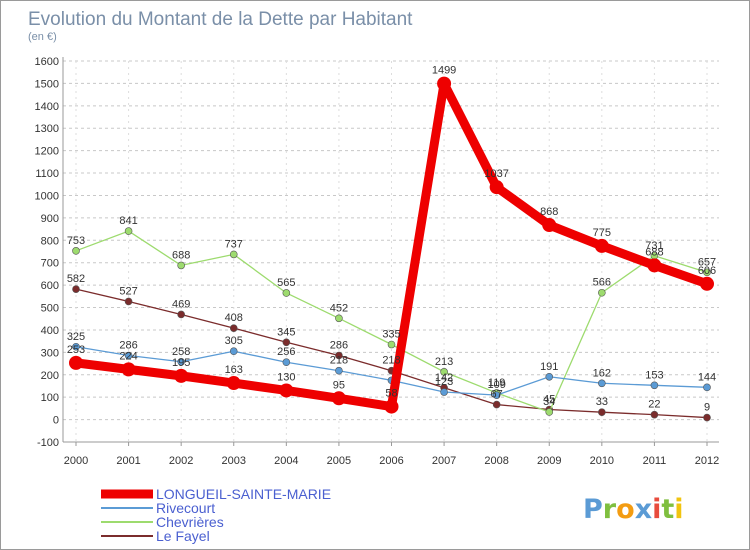  What do you see at coordinates (549, 212) in the screenshot?
I see `data-label: 868` at bounding box center [549, 212].